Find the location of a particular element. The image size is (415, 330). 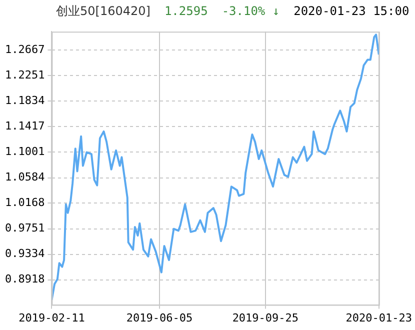

chart-title: 创业50[160420] is located at coordinates (103, 11).